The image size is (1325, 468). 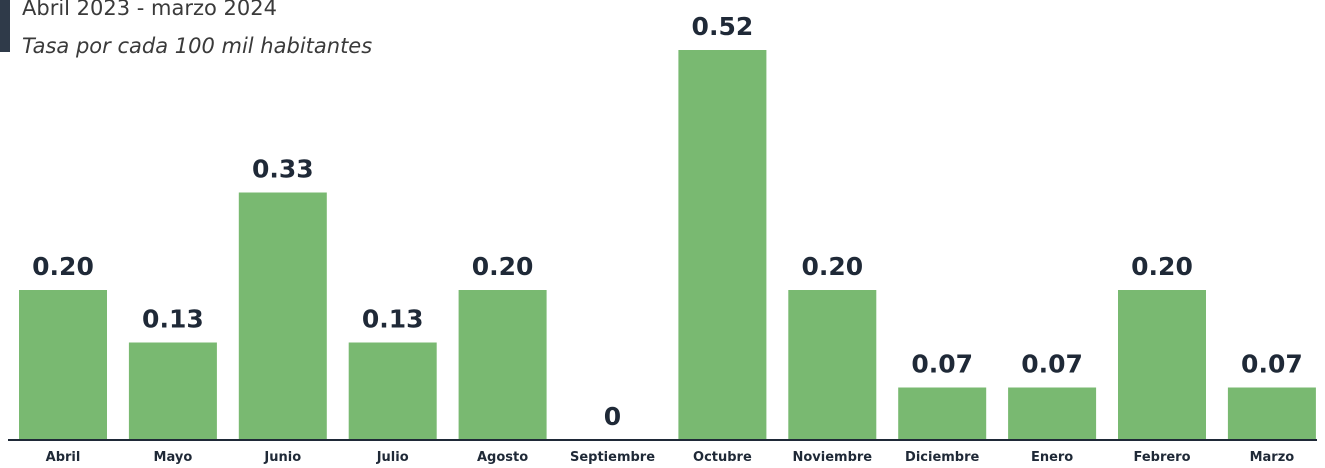 I want to click on bar-enero, so click(x=1052, y=413).